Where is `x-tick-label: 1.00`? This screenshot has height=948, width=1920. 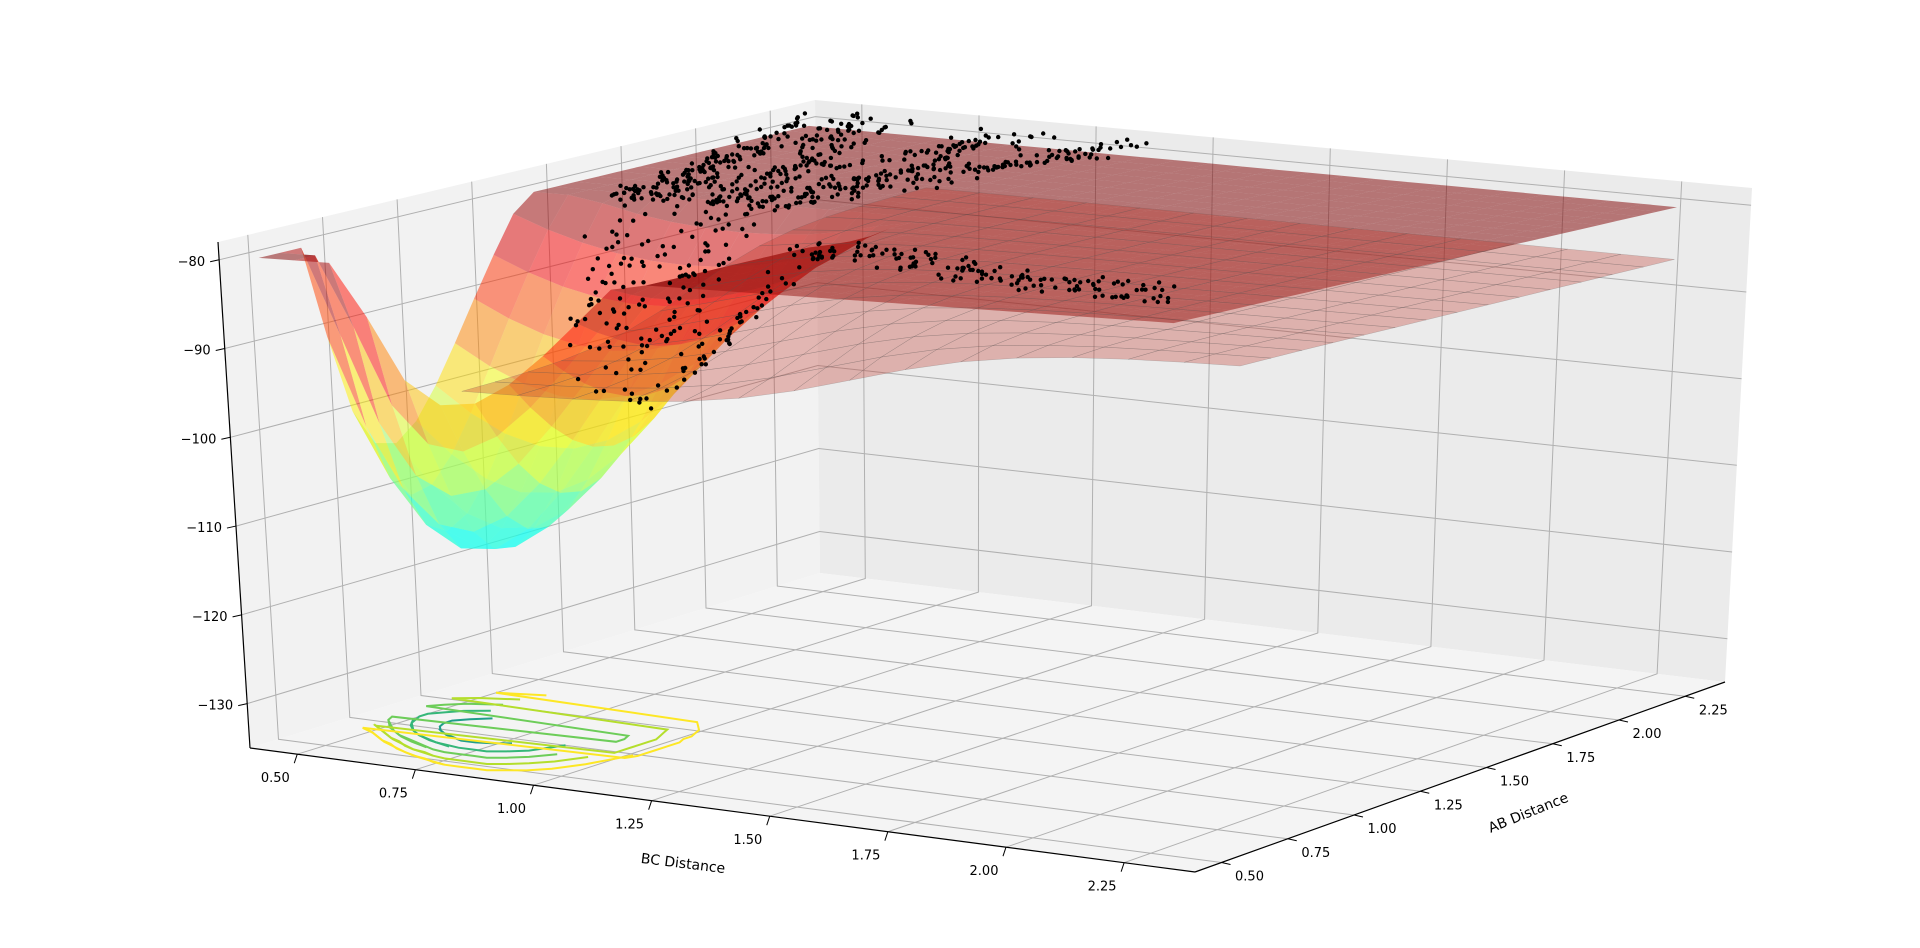
x-tick-label: 1.00 is located at coordinates (511, 809).